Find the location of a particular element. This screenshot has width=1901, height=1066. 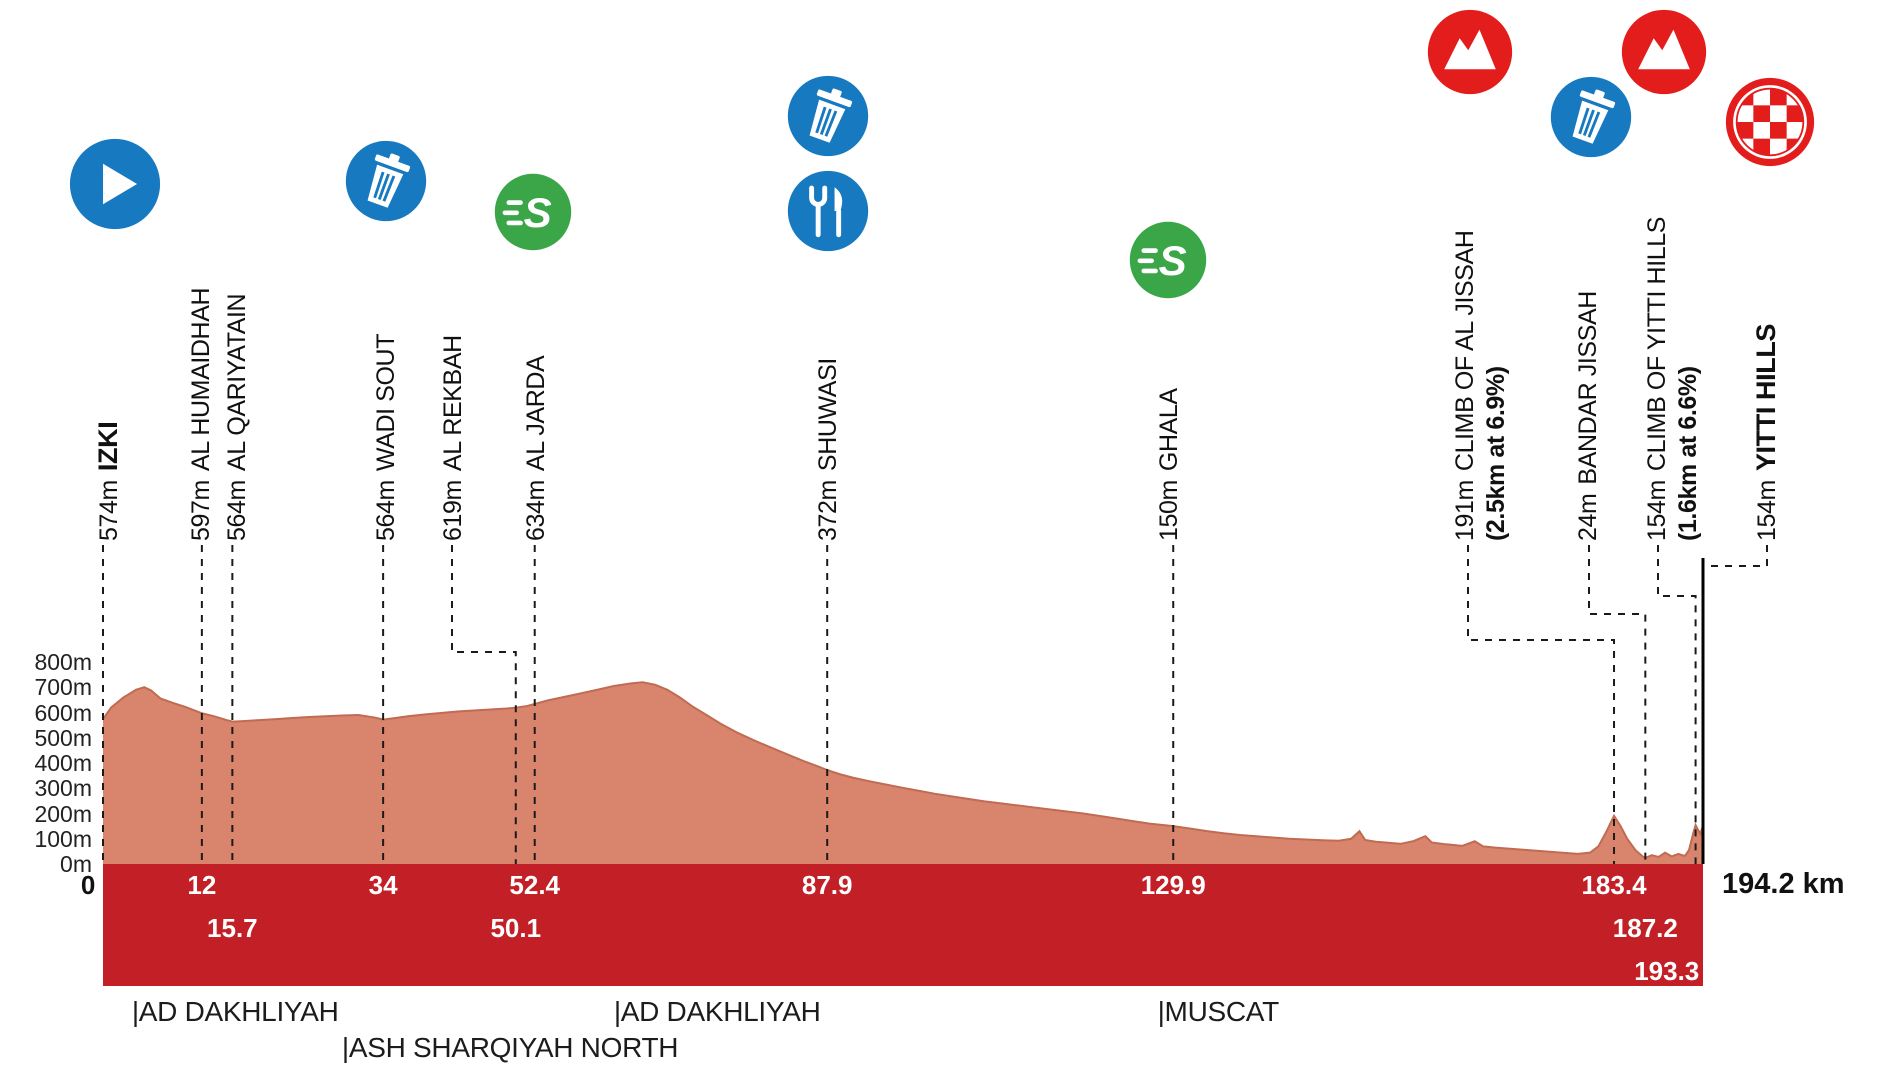

waypoint-label: 564m AL QARIYATAIN is located at coordinates (237, 417).